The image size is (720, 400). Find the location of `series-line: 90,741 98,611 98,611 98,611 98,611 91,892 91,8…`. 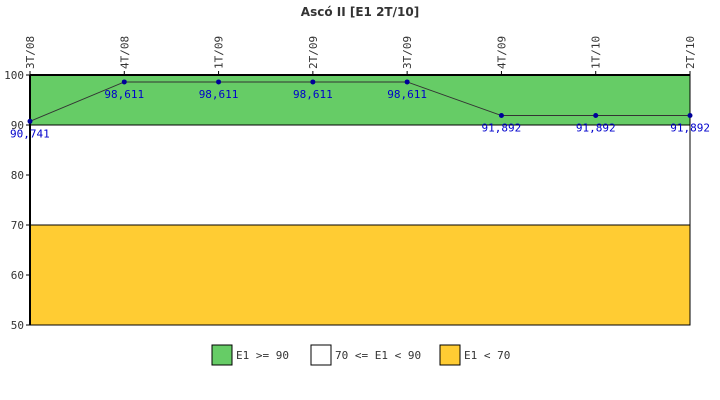

series-line: 90,741 98,611 98,611 98,611 98,611 91,892 91,8… is located at coordinates (360, 109).